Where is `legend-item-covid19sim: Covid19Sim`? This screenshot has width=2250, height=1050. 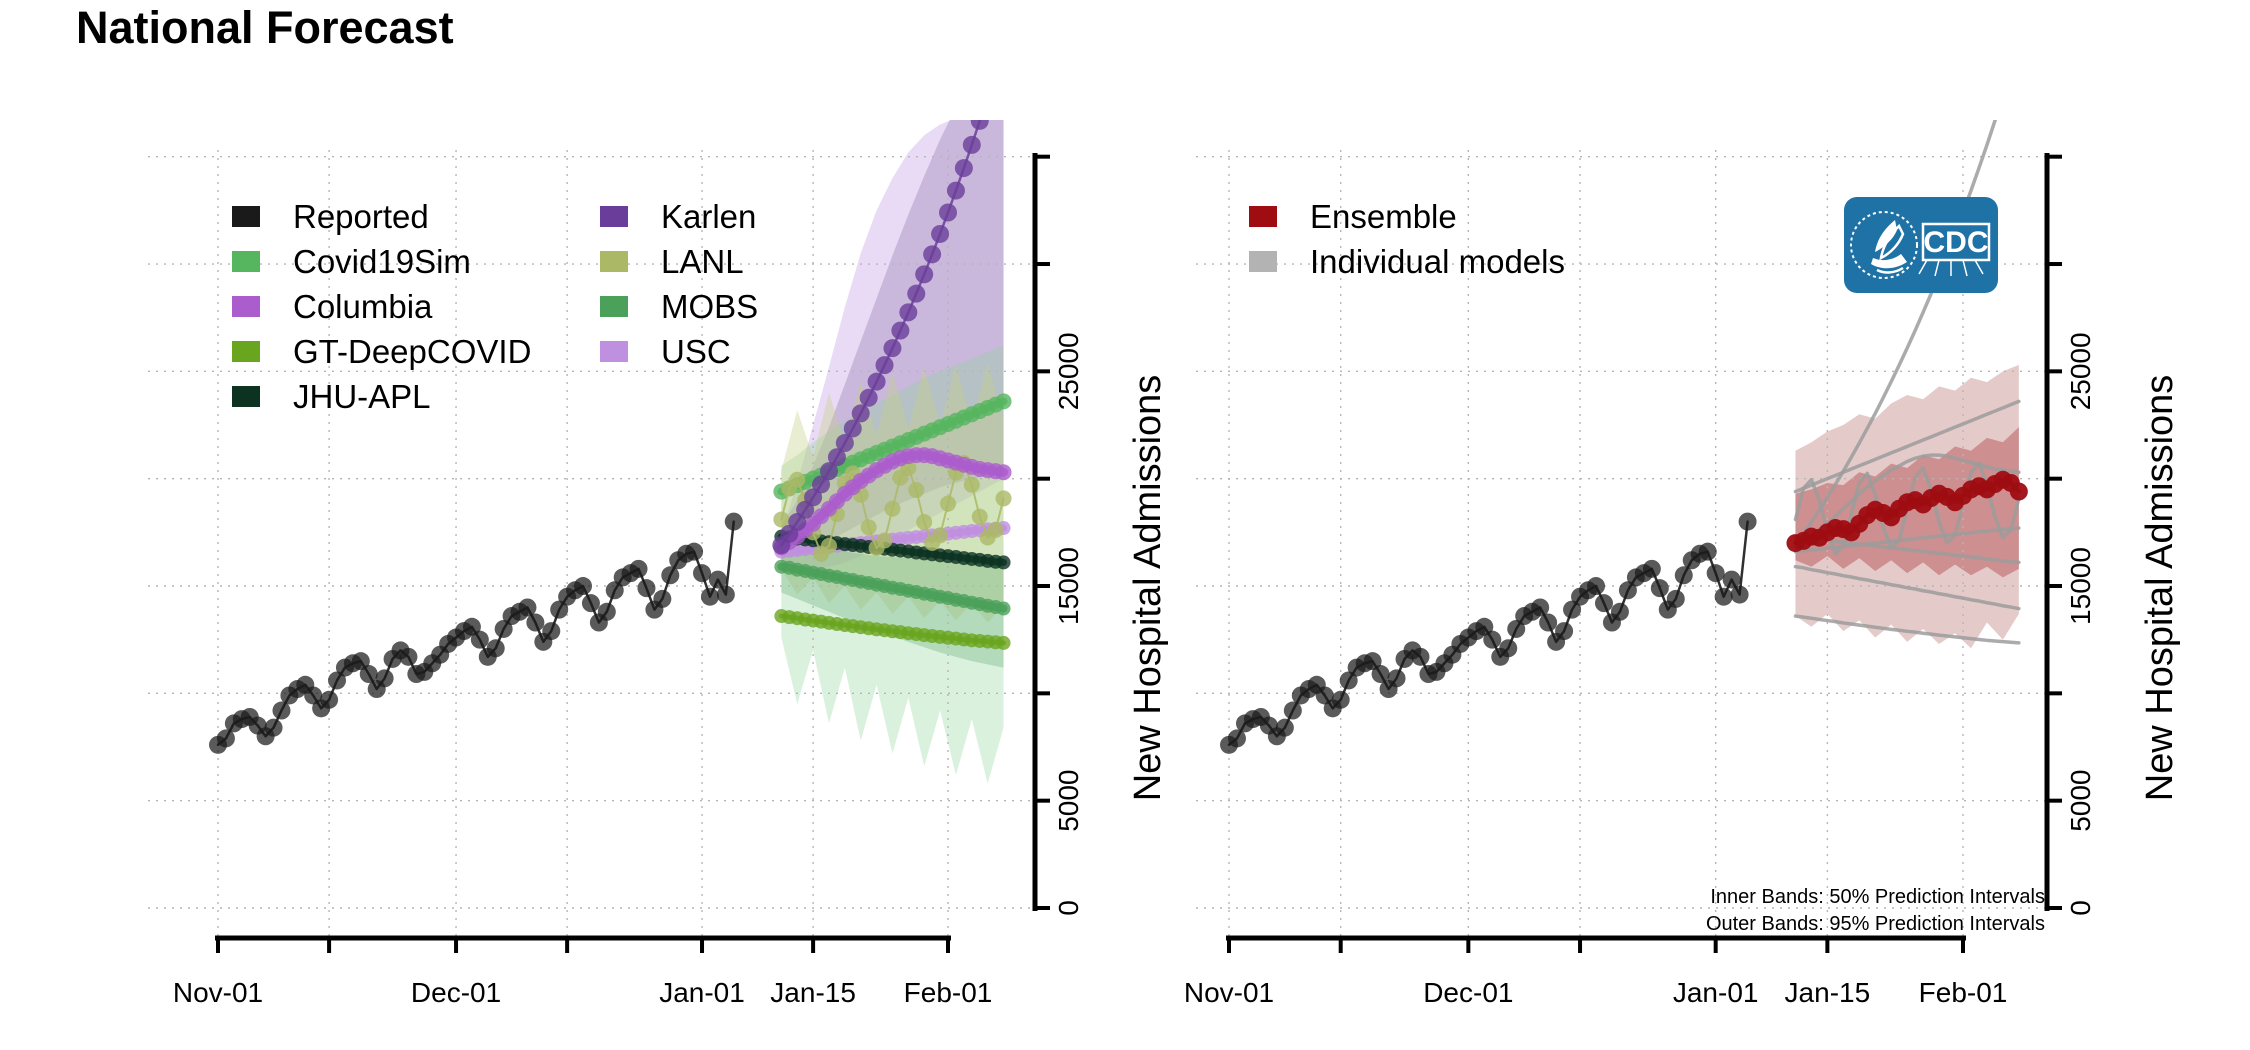
legend-item-covid19sim: Covid19Sim is located at coordinates (381, 261).